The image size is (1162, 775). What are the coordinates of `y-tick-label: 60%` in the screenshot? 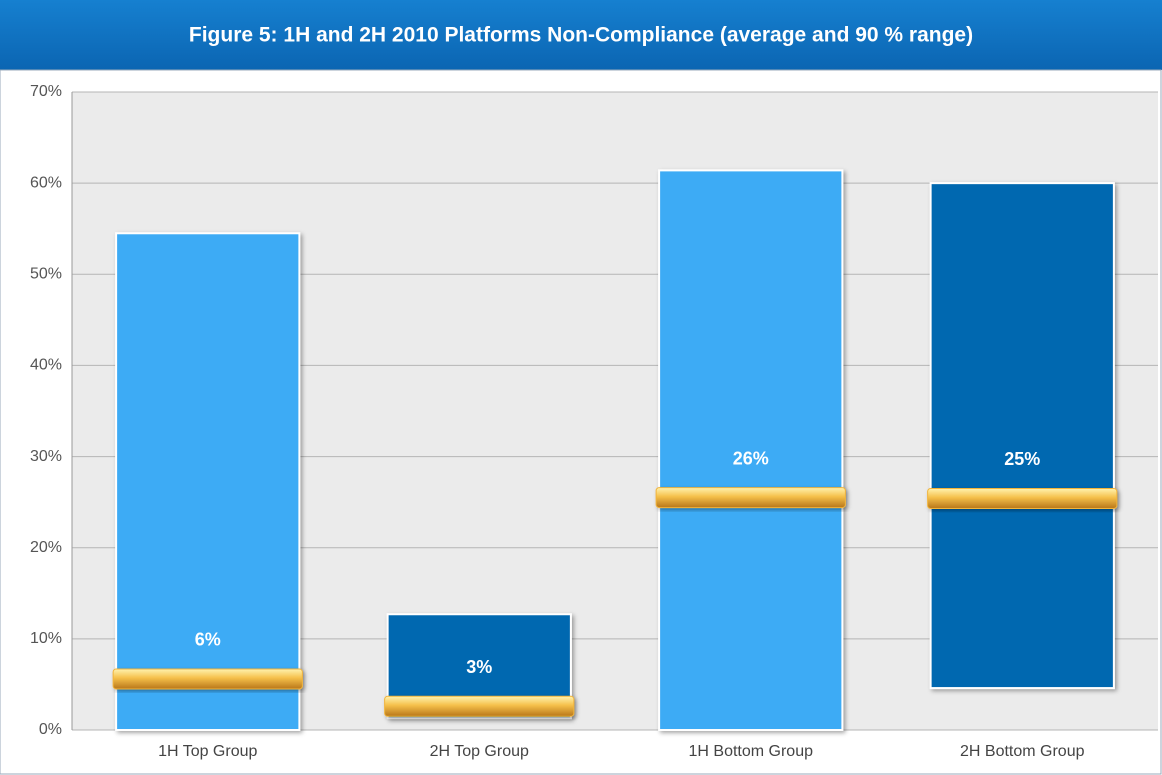 It's located at (46, 182).